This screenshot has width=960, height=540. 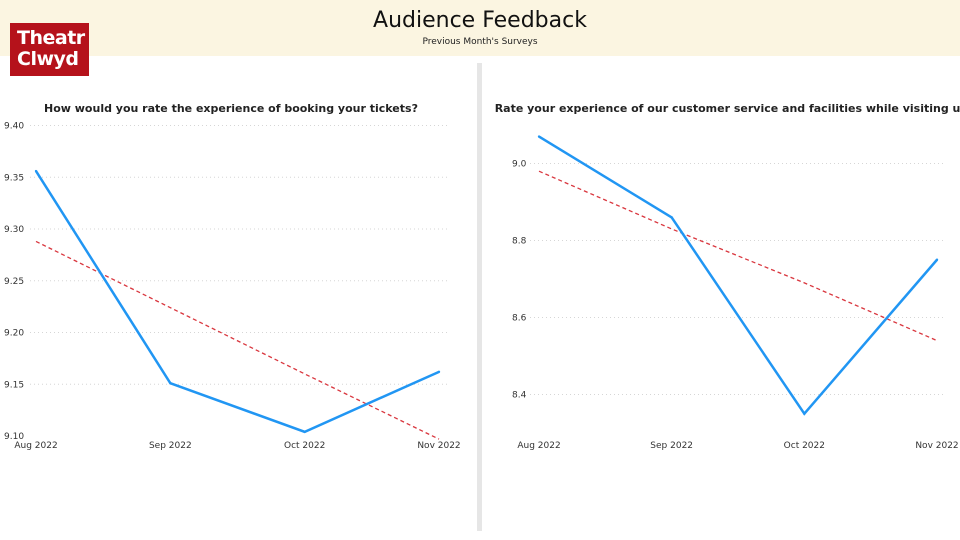 I want to click on y-tick-label: 9.40, so click(x=14, y=127).